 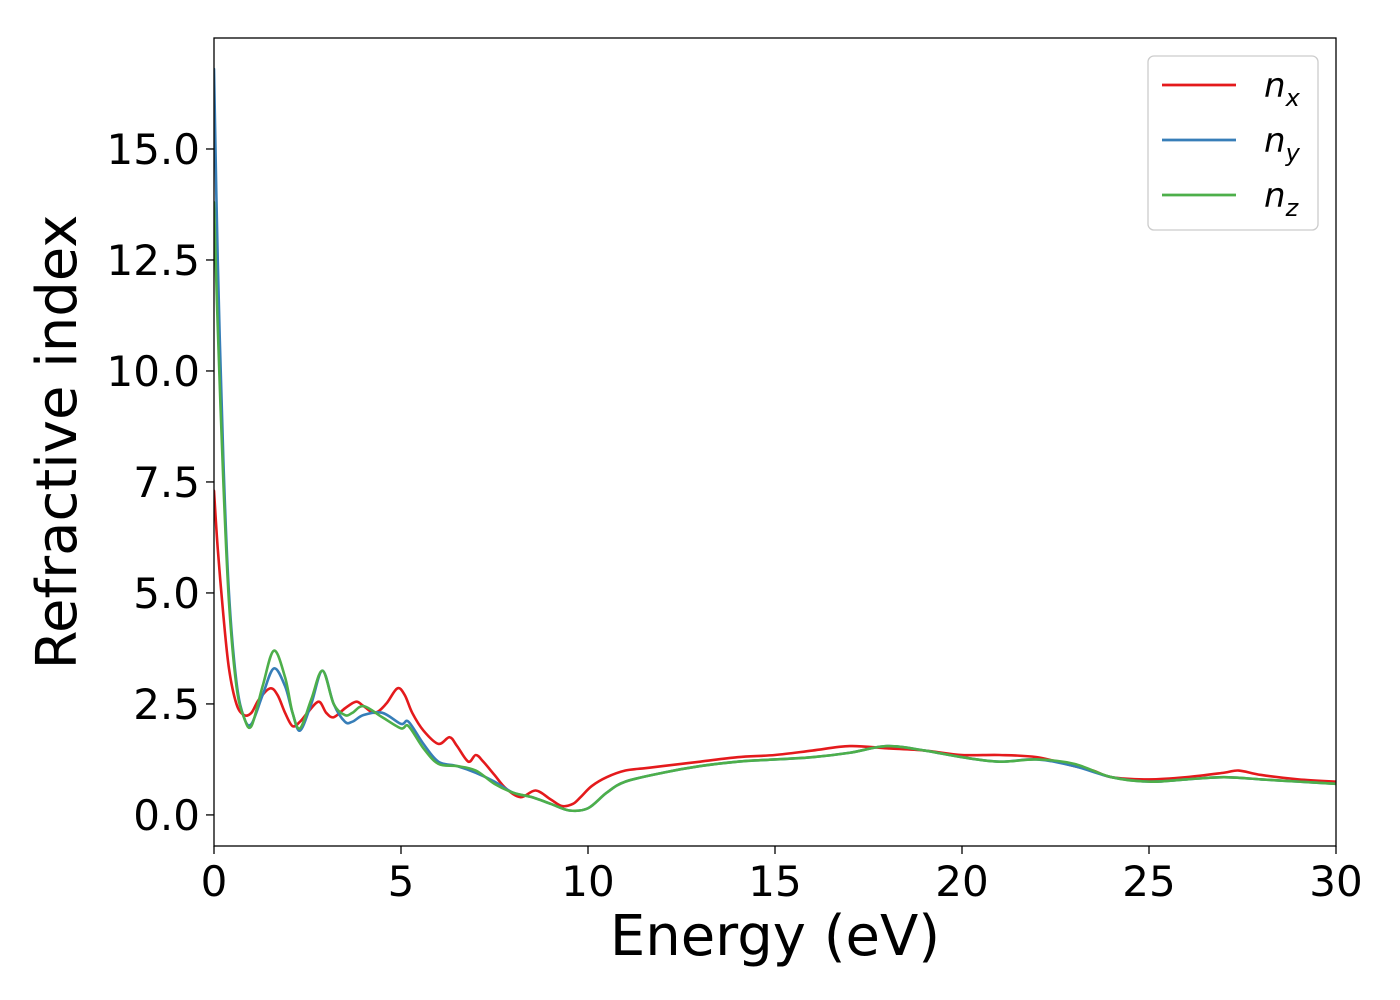 What do you see at coordinates (1293, 153) in the screenshot?
I see `legend-label-sub: y` at bounding box center [1293, 153].